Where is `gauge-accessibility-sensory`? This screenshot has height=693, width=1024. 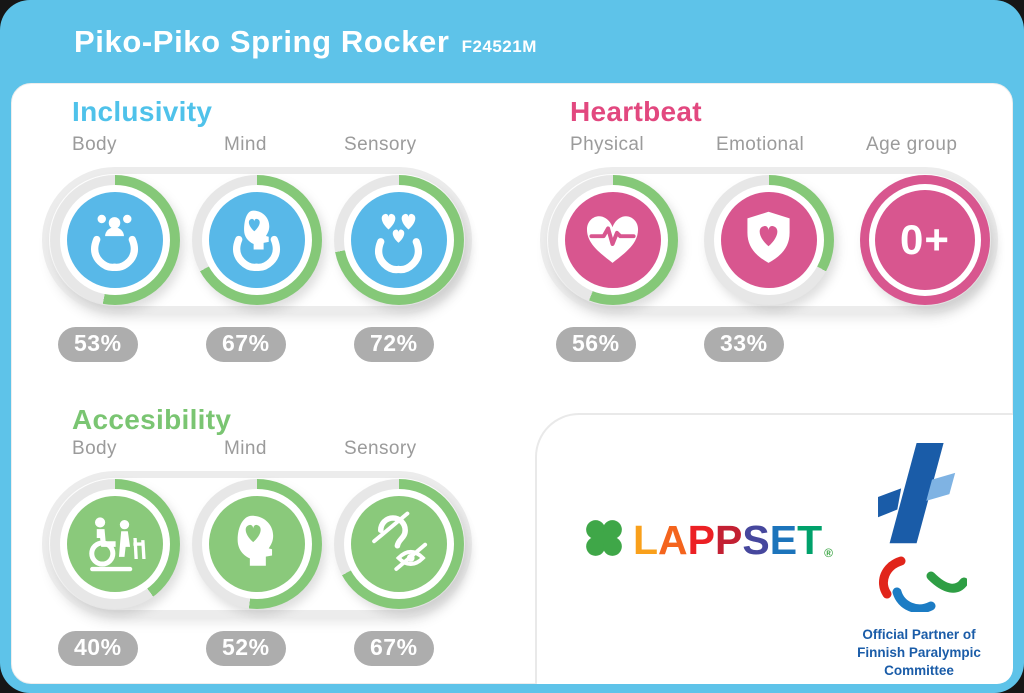
gauge-accessibility-sensory is located at coordinates (399, 544).